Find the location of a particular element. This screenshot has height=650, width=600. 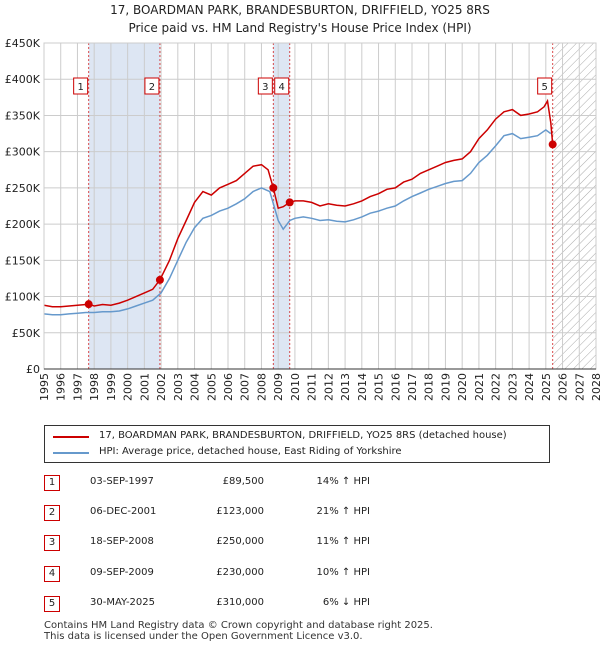

sale-label: 2 is located at coordinates (152, 87).